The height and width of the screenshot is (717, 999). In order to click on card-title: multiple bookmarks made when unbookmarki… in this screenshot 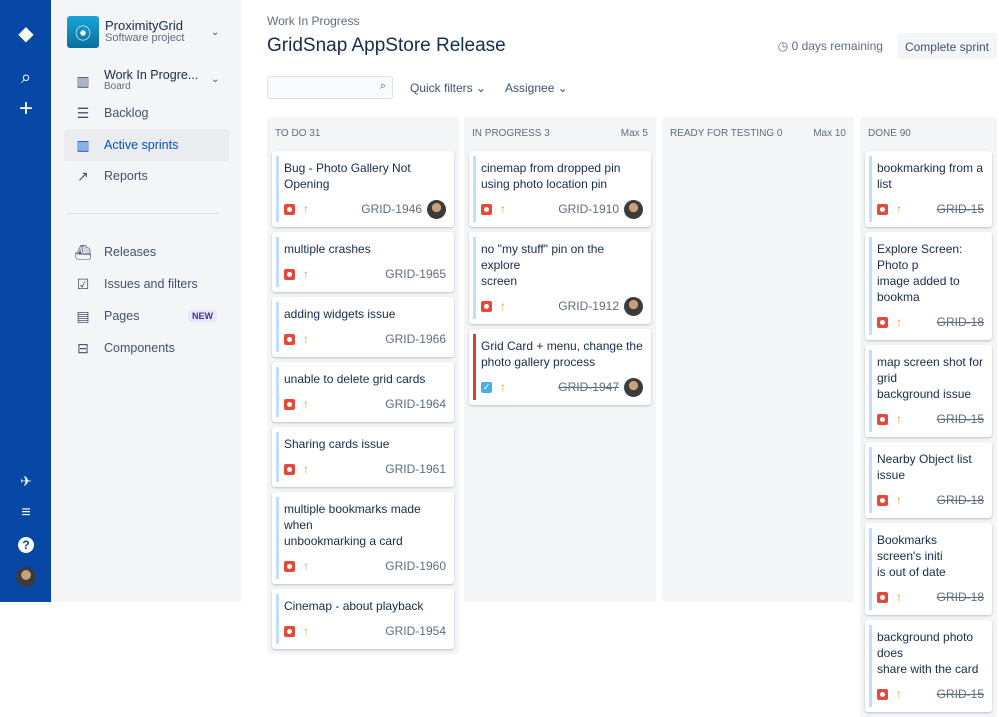, I will do `click(352, 525)`.